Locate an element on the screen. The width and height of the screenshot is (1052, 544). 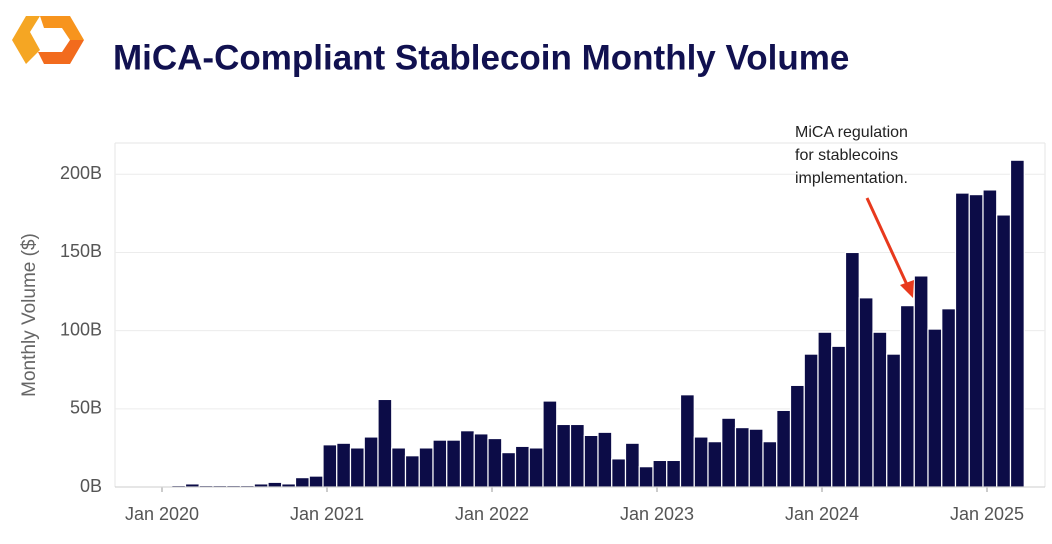
logo is located at coordinates (48, 40).